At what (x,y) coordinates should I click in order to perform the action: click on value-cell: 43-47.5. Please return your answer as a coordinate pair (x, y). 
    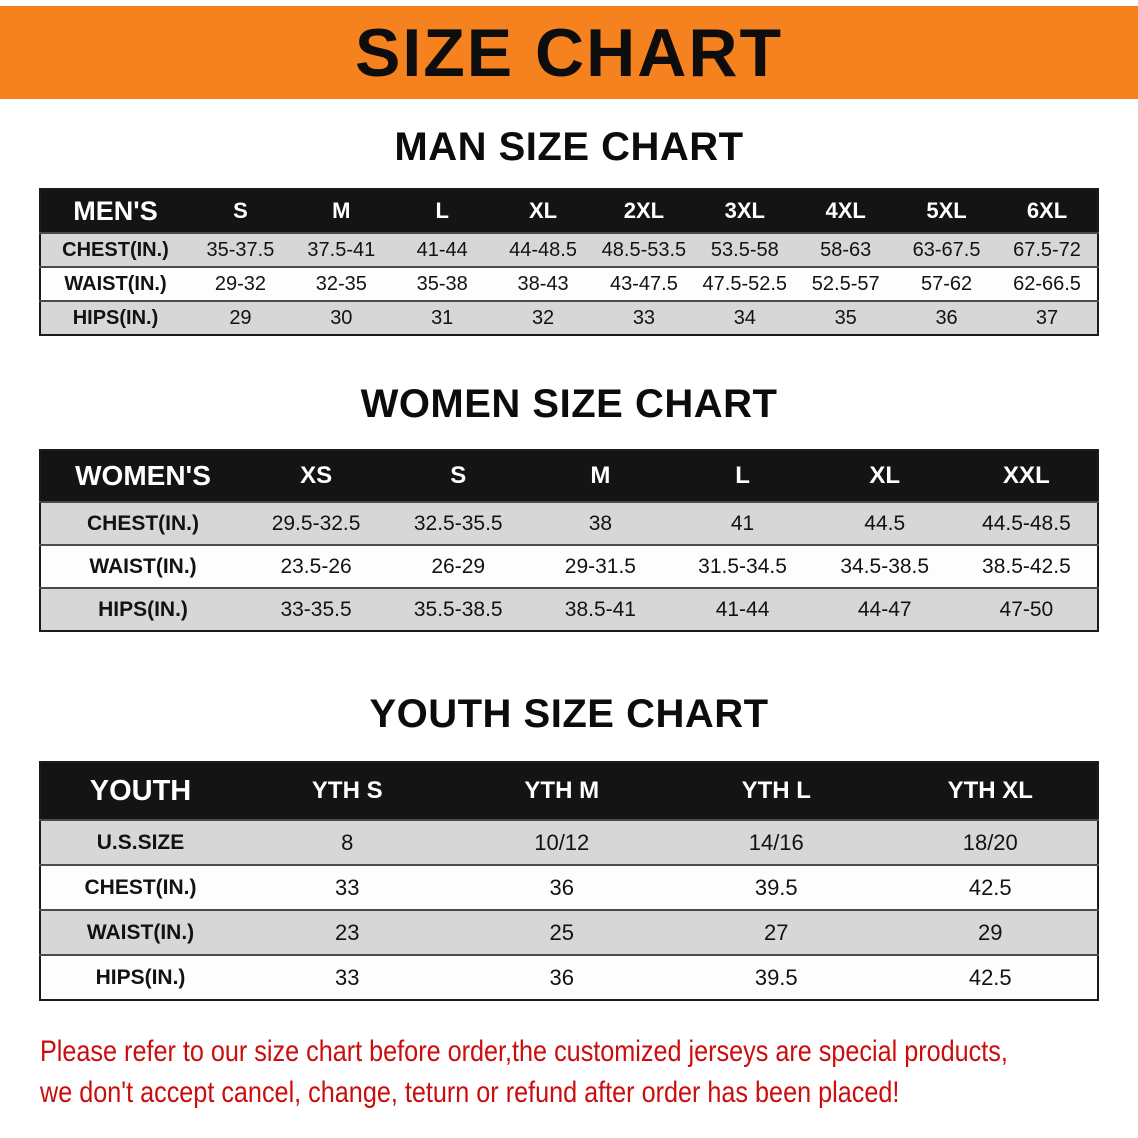
    Looking at the image, I should click on (644, 283).